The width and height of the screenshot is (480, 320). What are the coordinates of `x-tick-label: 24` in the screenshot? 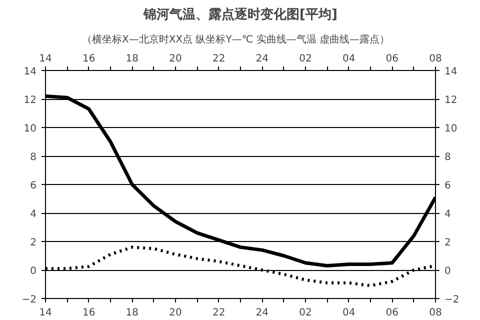 It's located at (262, 59).